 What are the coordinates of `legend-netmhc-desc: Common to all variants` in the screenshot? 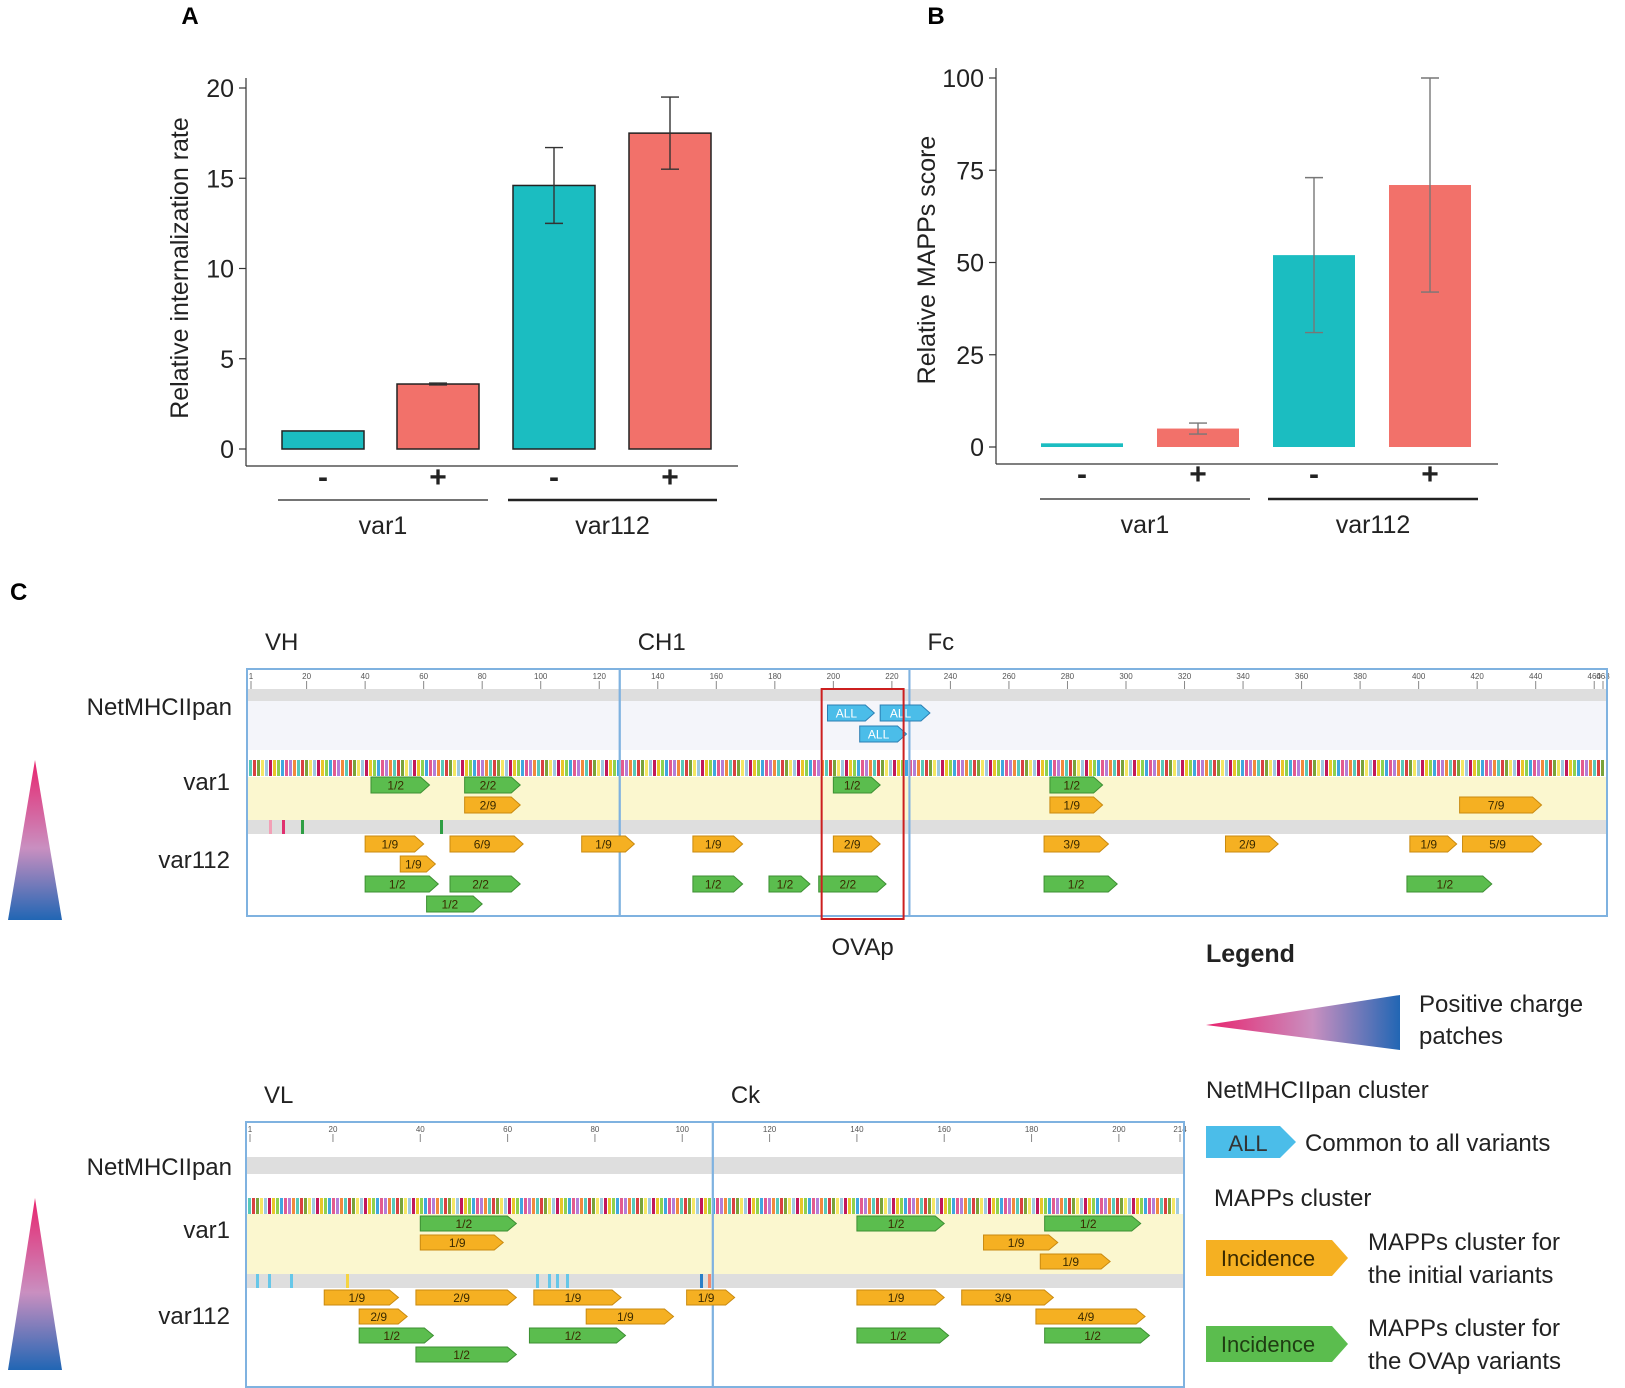 It's located at (1427, 1143).